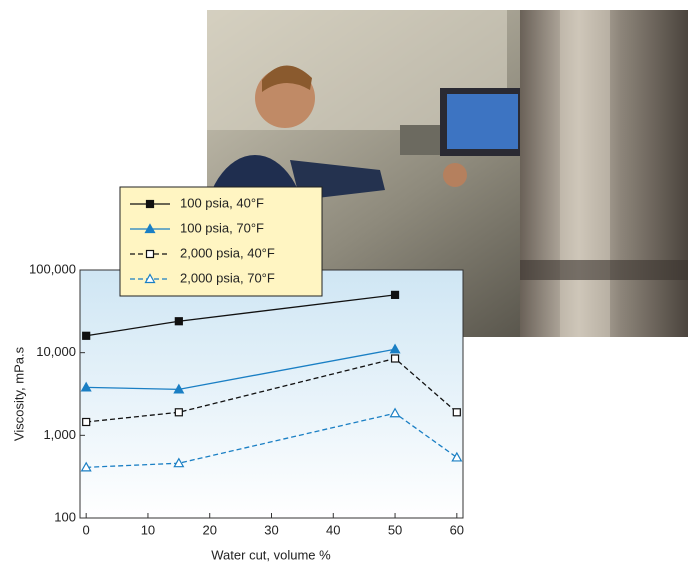 This screenshot has width=688, height=566. Describe the element at coordinates (18, 393) in the screenshot. I see `y-axis-label: Viscosity, mPa.s` at that location.